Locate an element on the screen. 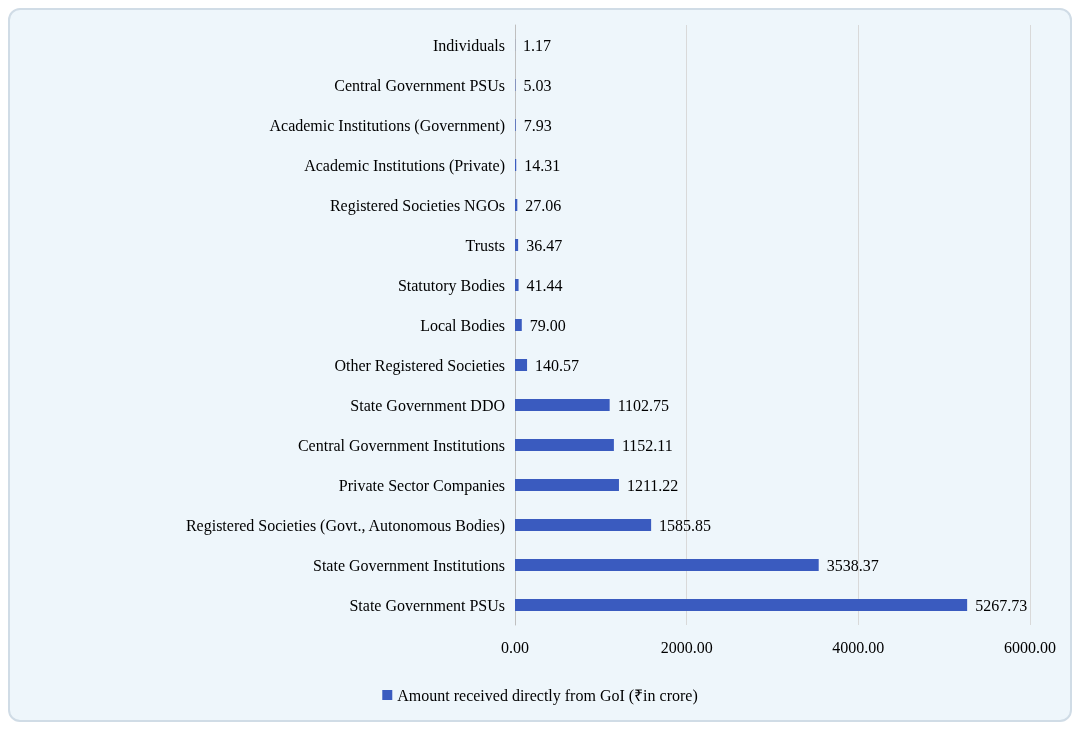  data-label: 1.17 is located at coordinates (537, 45).